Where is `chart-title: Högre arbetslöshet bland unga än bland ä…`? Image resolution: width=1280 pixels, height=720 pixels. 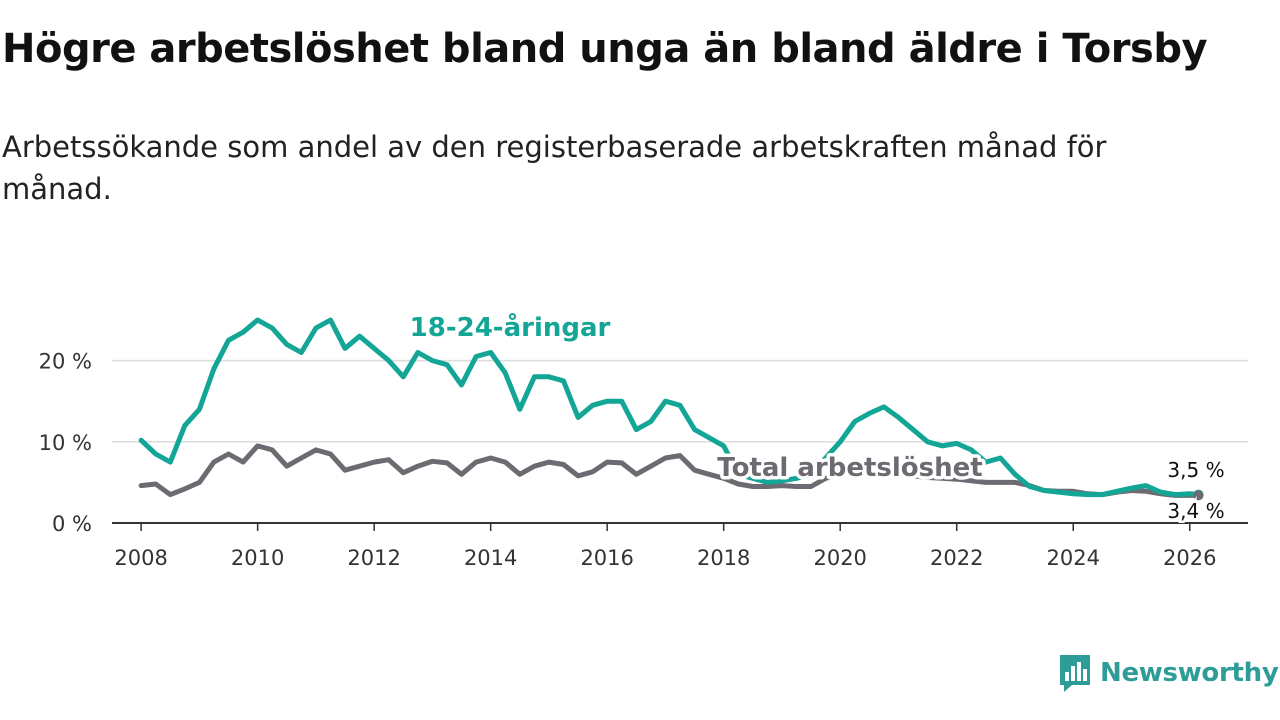
chart-title: Högre arbetslöshet bland unga än bland ä… is located at coordinates (605, 49).